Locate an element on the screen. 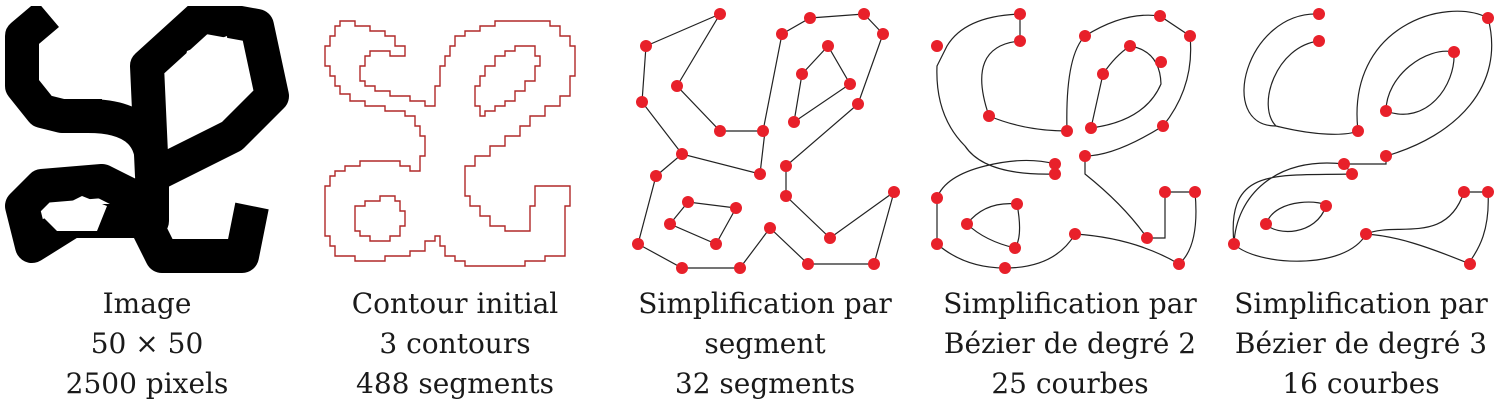  upper-loop-contour is located at coordinates (507, 81).